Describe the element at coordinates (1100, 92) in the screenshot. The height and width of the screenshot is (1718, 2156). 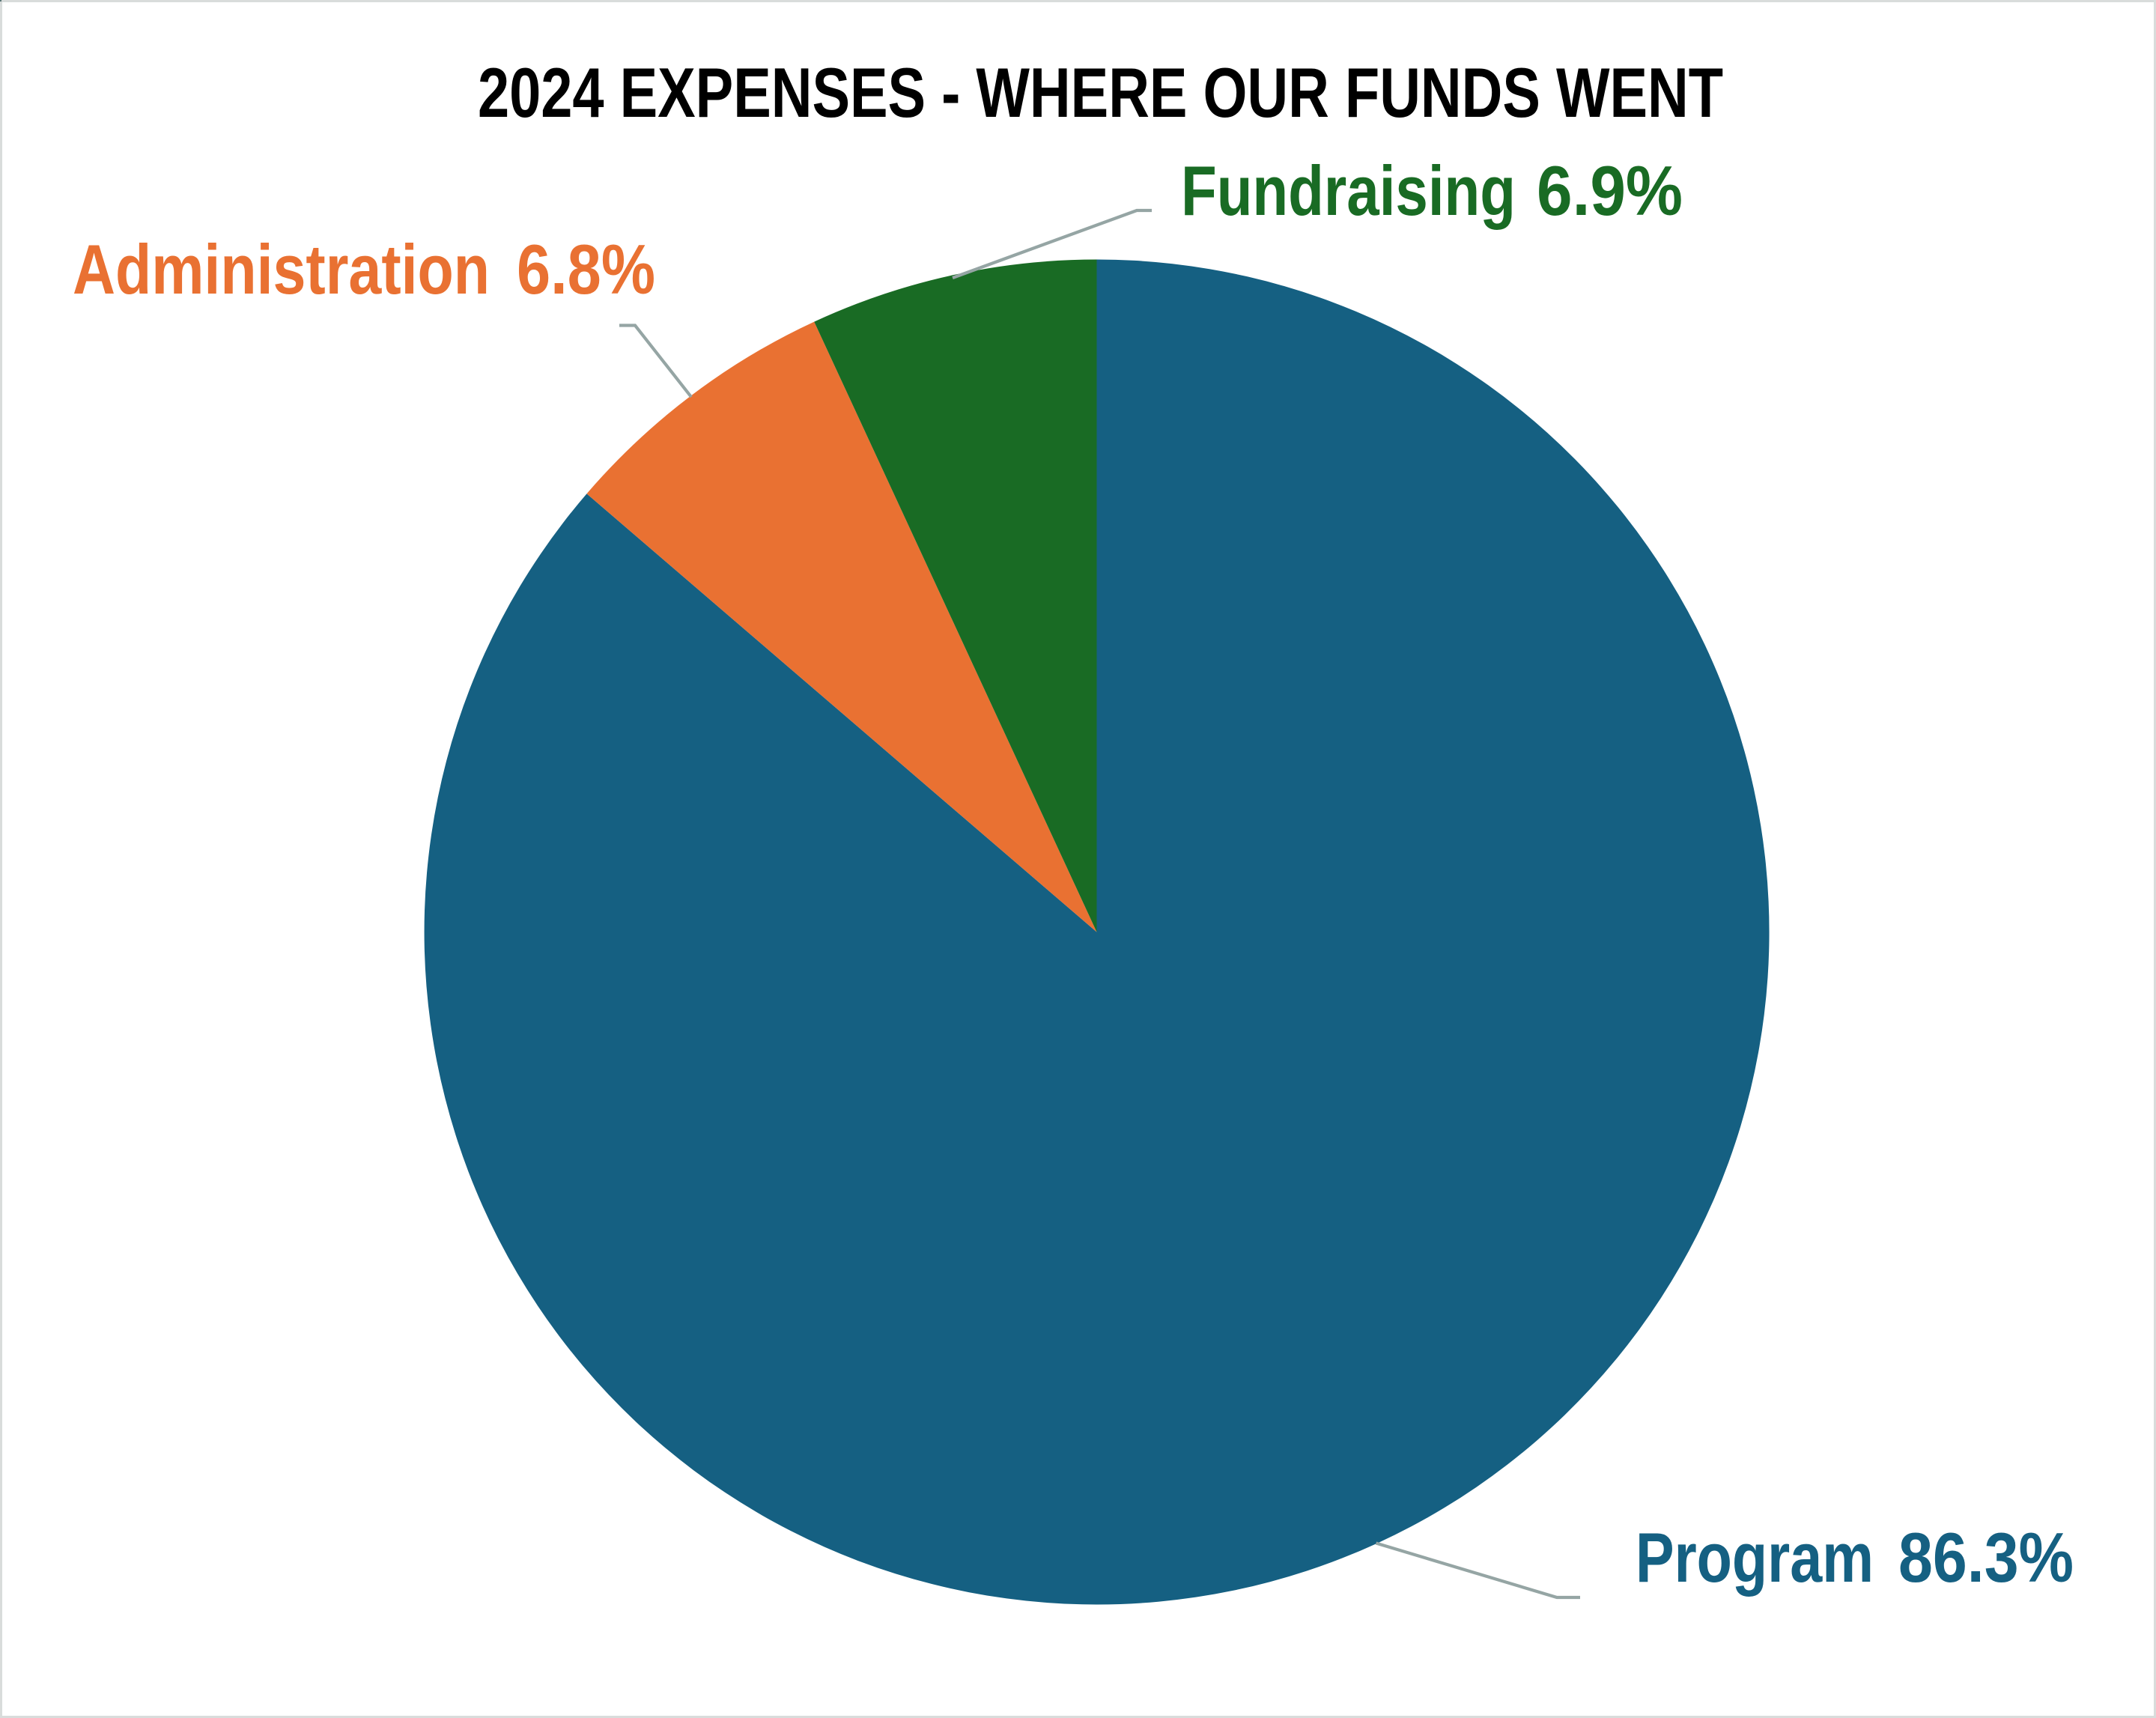
I see `svg-text:2024 EXPENSES - WHERE OUR FUND: 2024 EXPENSES - WHERE OUR FUNDS WENT` at that location.